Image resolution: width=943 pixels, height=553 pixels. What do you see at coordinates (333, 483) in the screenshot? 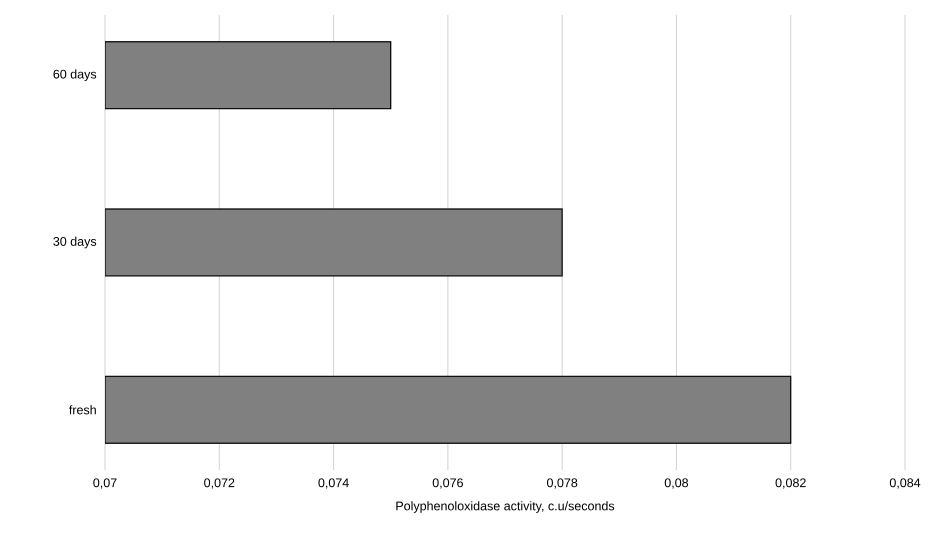
I see `x-tick-label: 0,074` at bounding box center [333, 483].